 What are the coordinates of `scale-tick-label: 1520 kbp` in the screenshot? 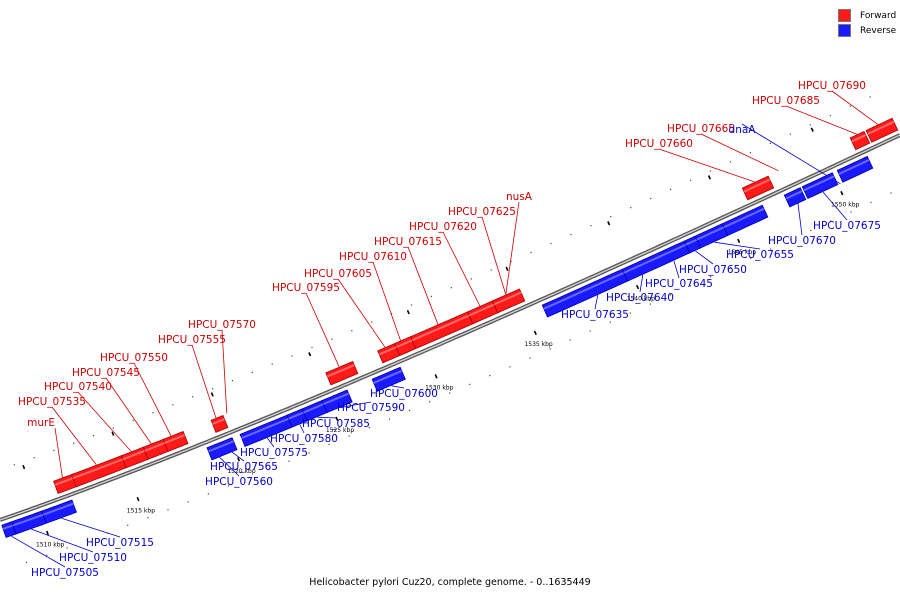 It's located at (241, 471).